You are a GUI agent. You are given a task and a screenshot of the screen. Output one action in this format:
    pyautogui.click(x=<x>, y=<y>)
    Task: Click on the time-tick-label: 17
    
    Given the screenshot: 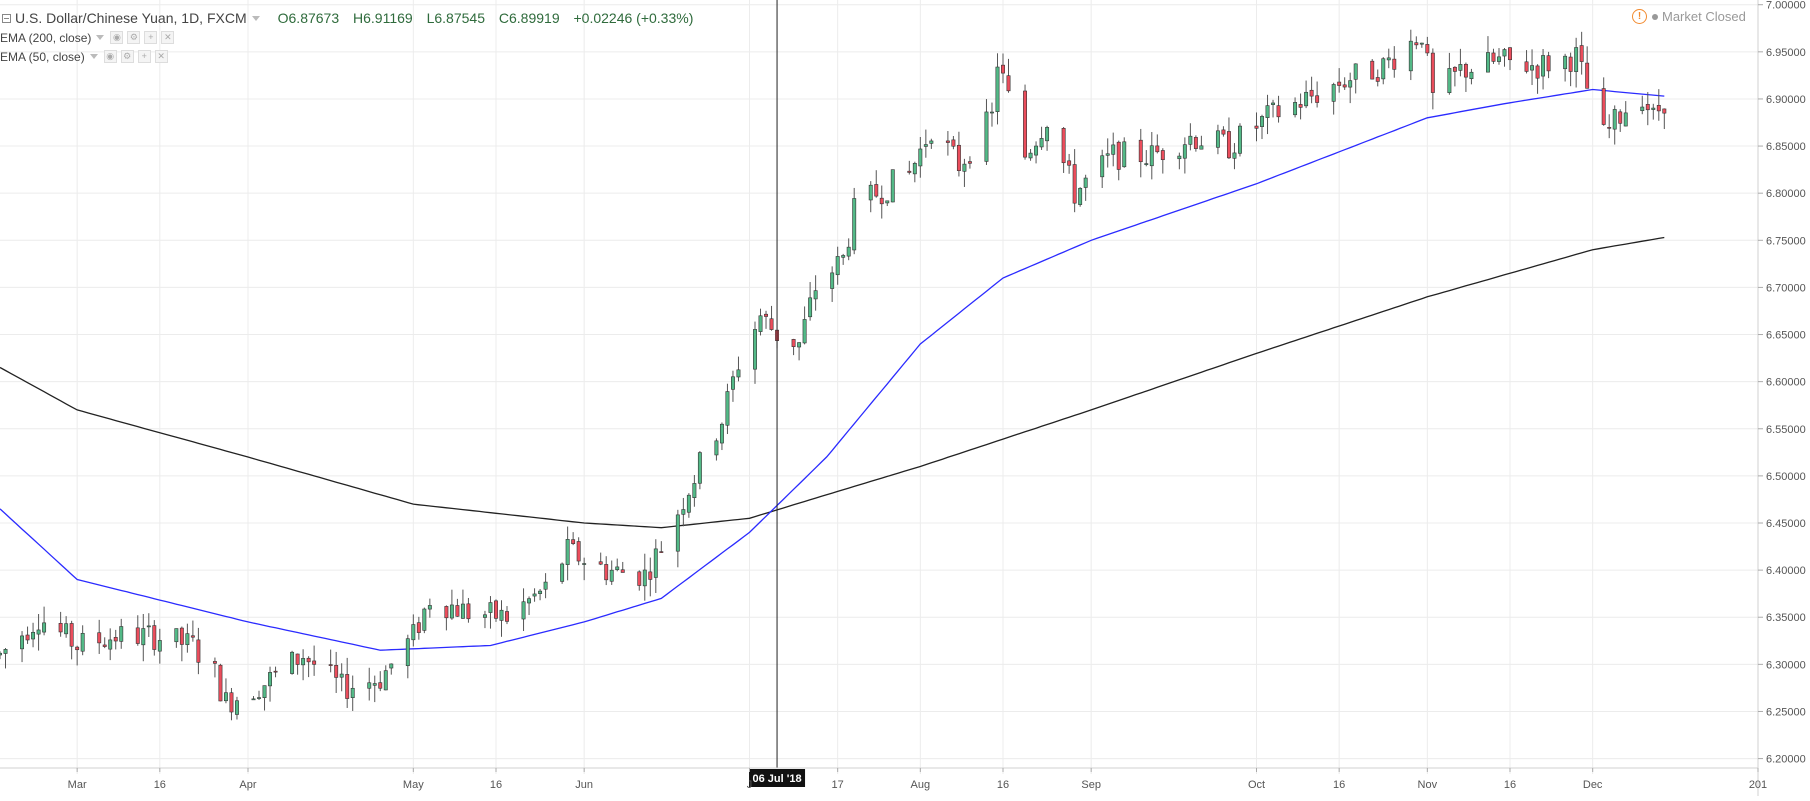 What is the action you would take?
    pyautogui.click(x=838, y=785)
    